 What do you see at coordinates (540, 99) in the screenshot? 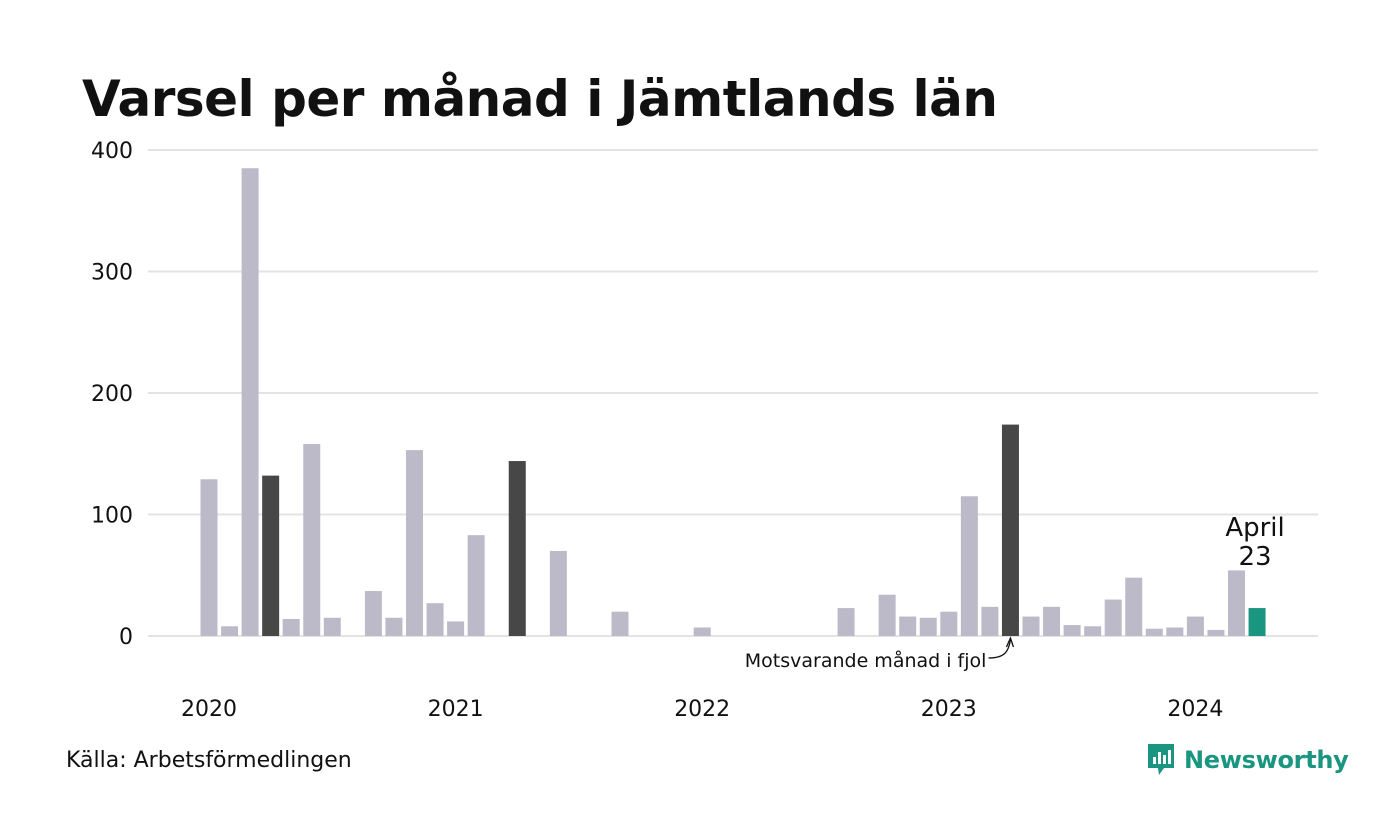
I see `chart-title: Varsel per månad i Jämtlands län` at bounding box center [540, 99].